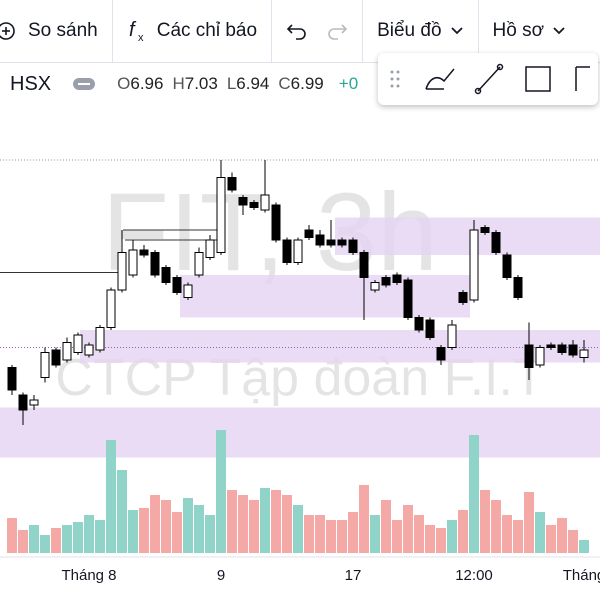  What do you see at coordinates (581, 575) in the screenshot?
I see `x-tick-label: Tháng` at bounding box center [581, 575].